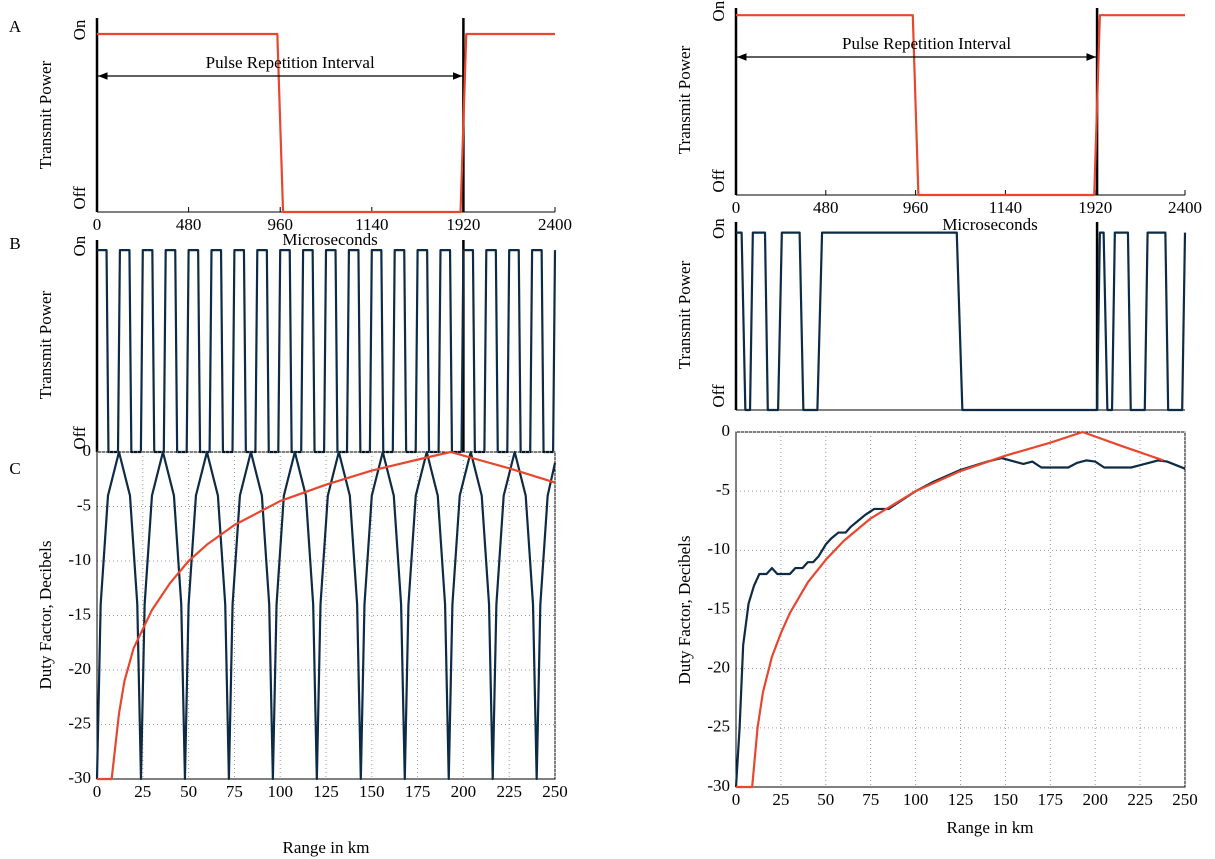 This screenshot has width=1215, height=859. I want to click on panel-label: A, so click(15, 26).